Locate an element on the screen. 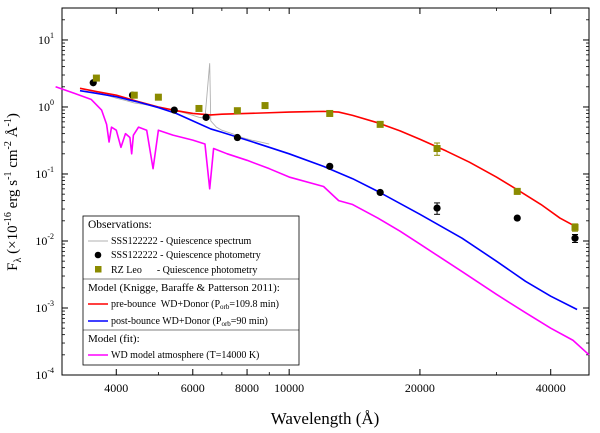 Image resolution: width=600 pixels, height=433 pixels. y-tick-label: 10⁰ is located at coordinates (46, 106).